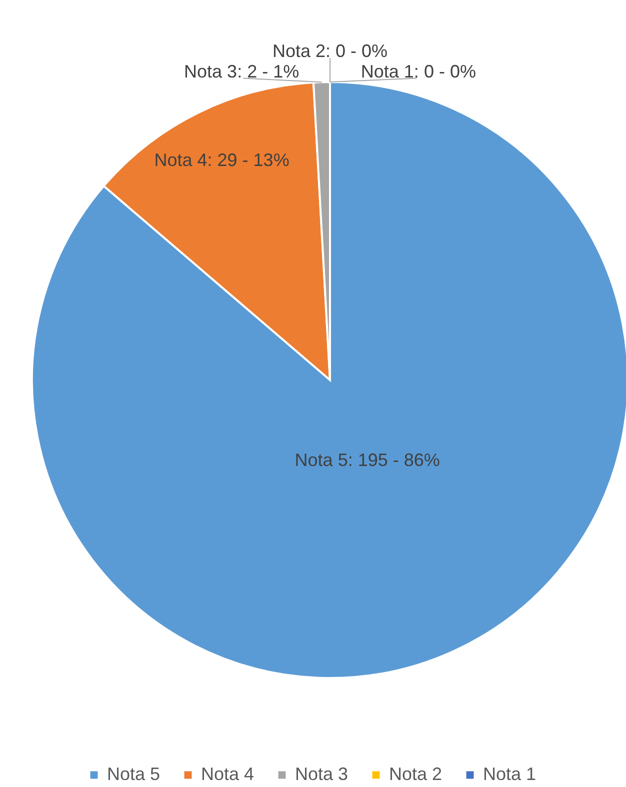  I want to click on legend-label: Nota 1, so click(509, 774).